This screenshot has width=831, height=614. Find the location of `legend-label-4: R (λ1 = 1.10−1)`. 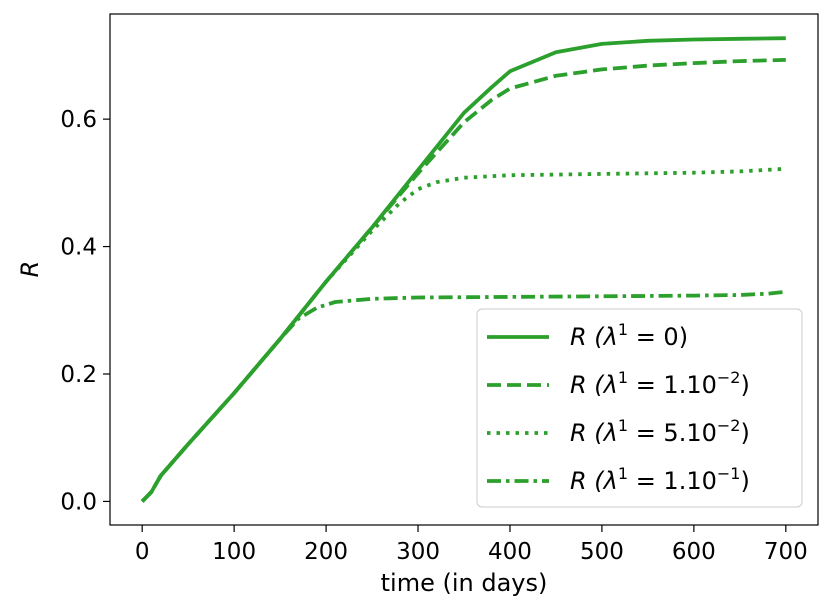

legend-label-4: R (λ1 = 1.10−1) is located at coordinates (660, 479).